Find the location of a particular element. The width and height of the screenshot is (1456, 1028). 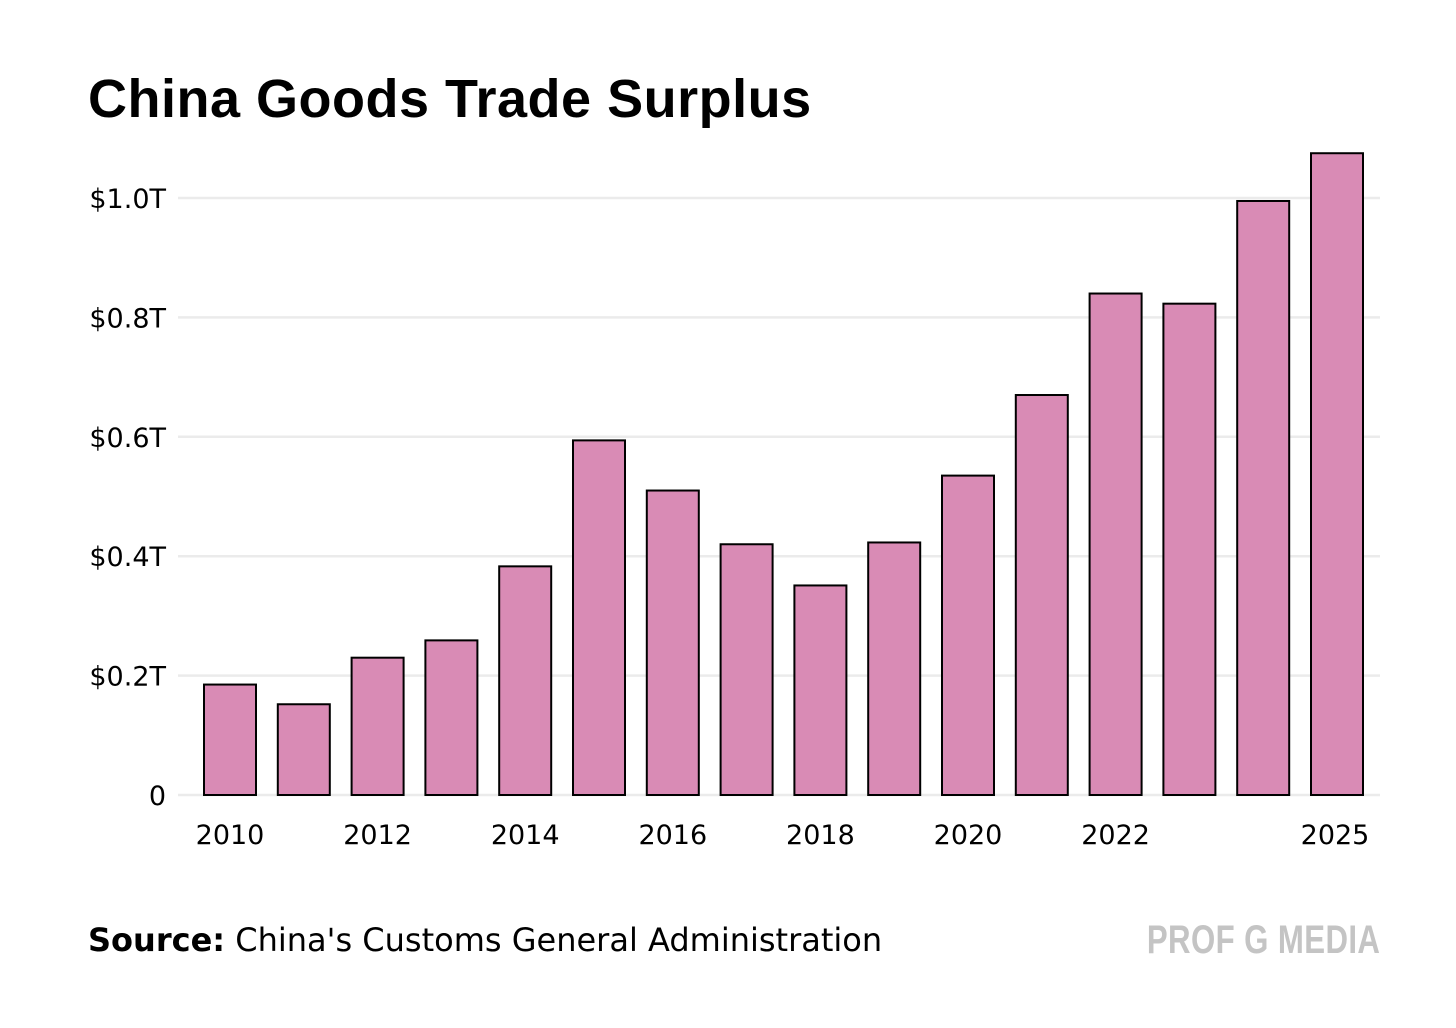

bar-2018 is located at coordinates (820, 690).